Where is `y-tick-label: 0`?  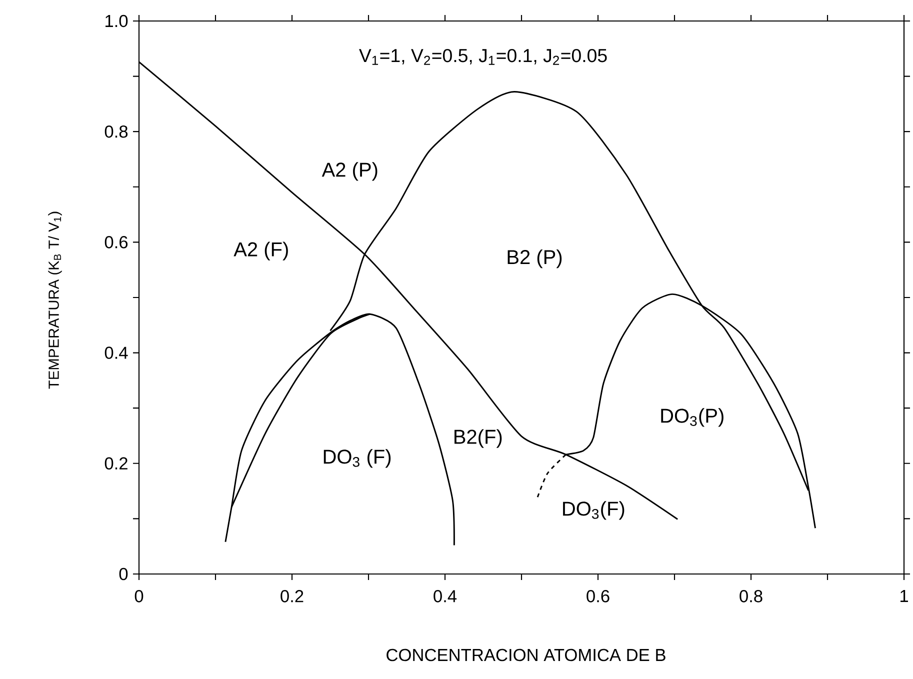 y-tick-label: 0 is located at coordinates (123, 574).